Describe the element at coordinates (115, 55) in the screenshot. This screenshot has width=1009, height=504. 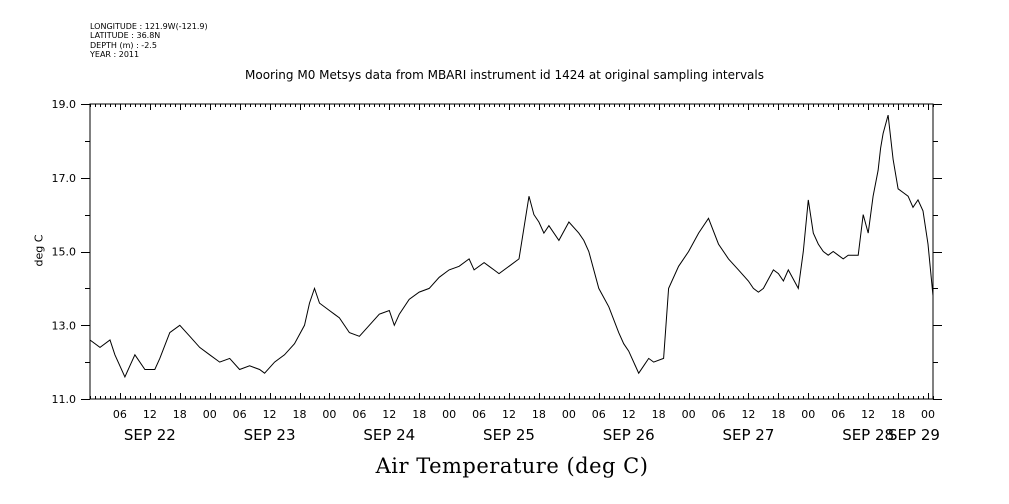
I see `meta-year: YEAR : 2011` at that location.